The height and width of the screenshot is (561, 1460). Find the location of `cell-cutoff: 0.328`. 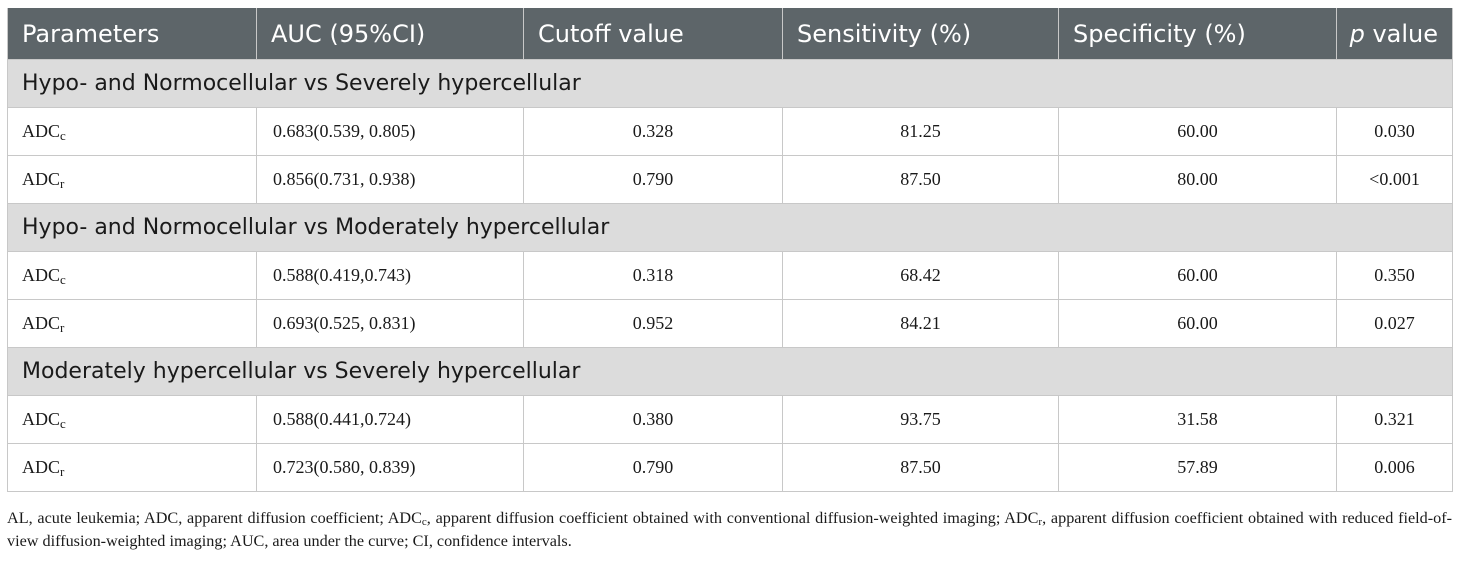

cell-cutoff: 0.328 is located at coordinates (653, 131).